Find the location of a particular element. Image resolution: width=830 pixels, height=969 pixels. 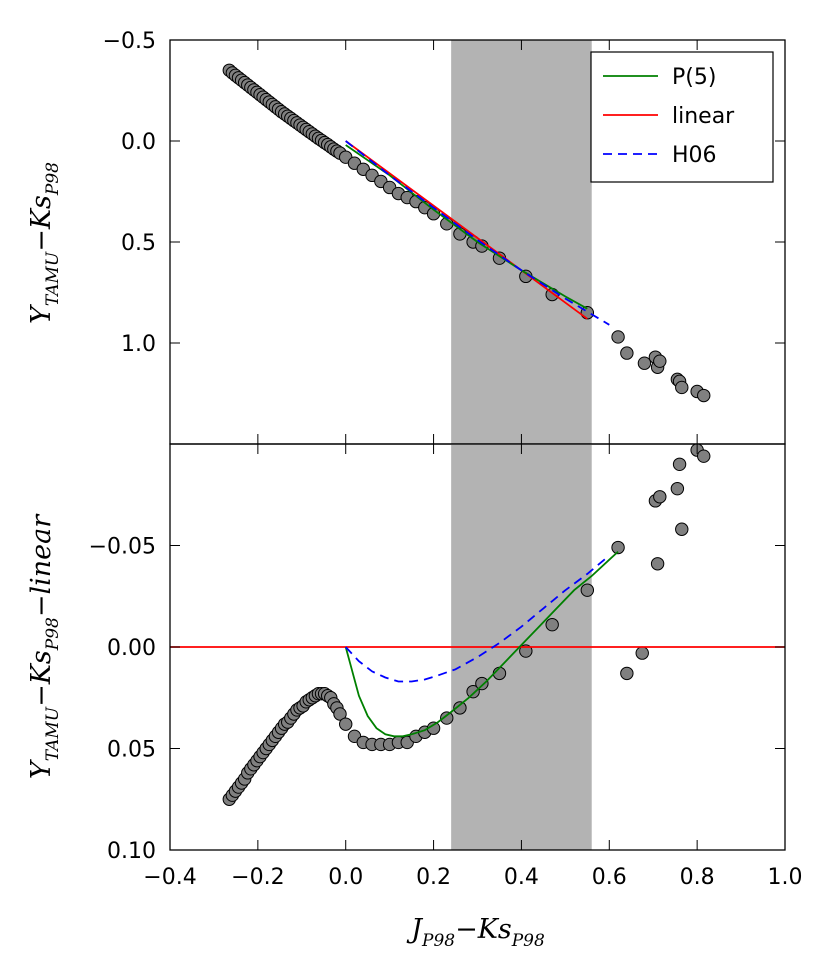

y-tick-label: −0.05 is located at coordinates (122, 547).